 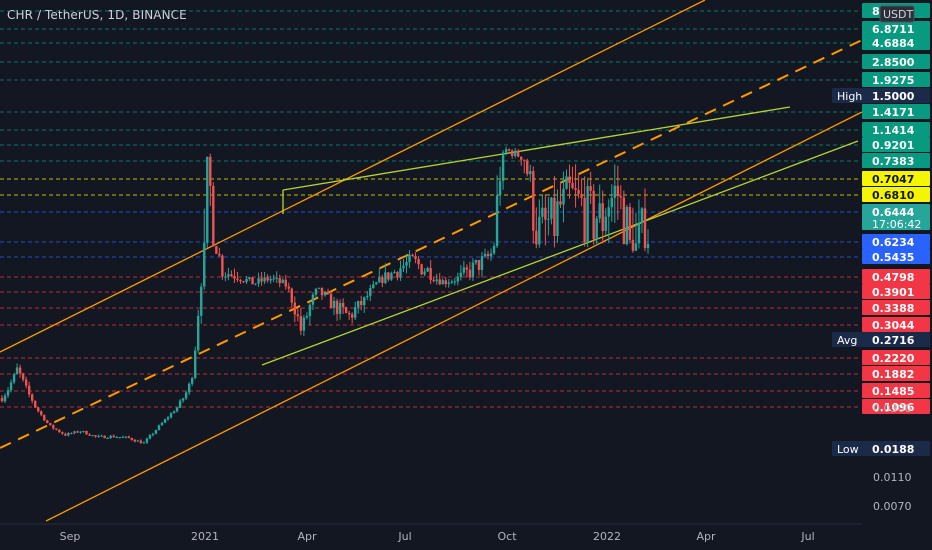 What do you see at coordinates (893, 374) in the screenshot?
I see `price-tag-value: 0.1882` at bounding box center [893, 374].